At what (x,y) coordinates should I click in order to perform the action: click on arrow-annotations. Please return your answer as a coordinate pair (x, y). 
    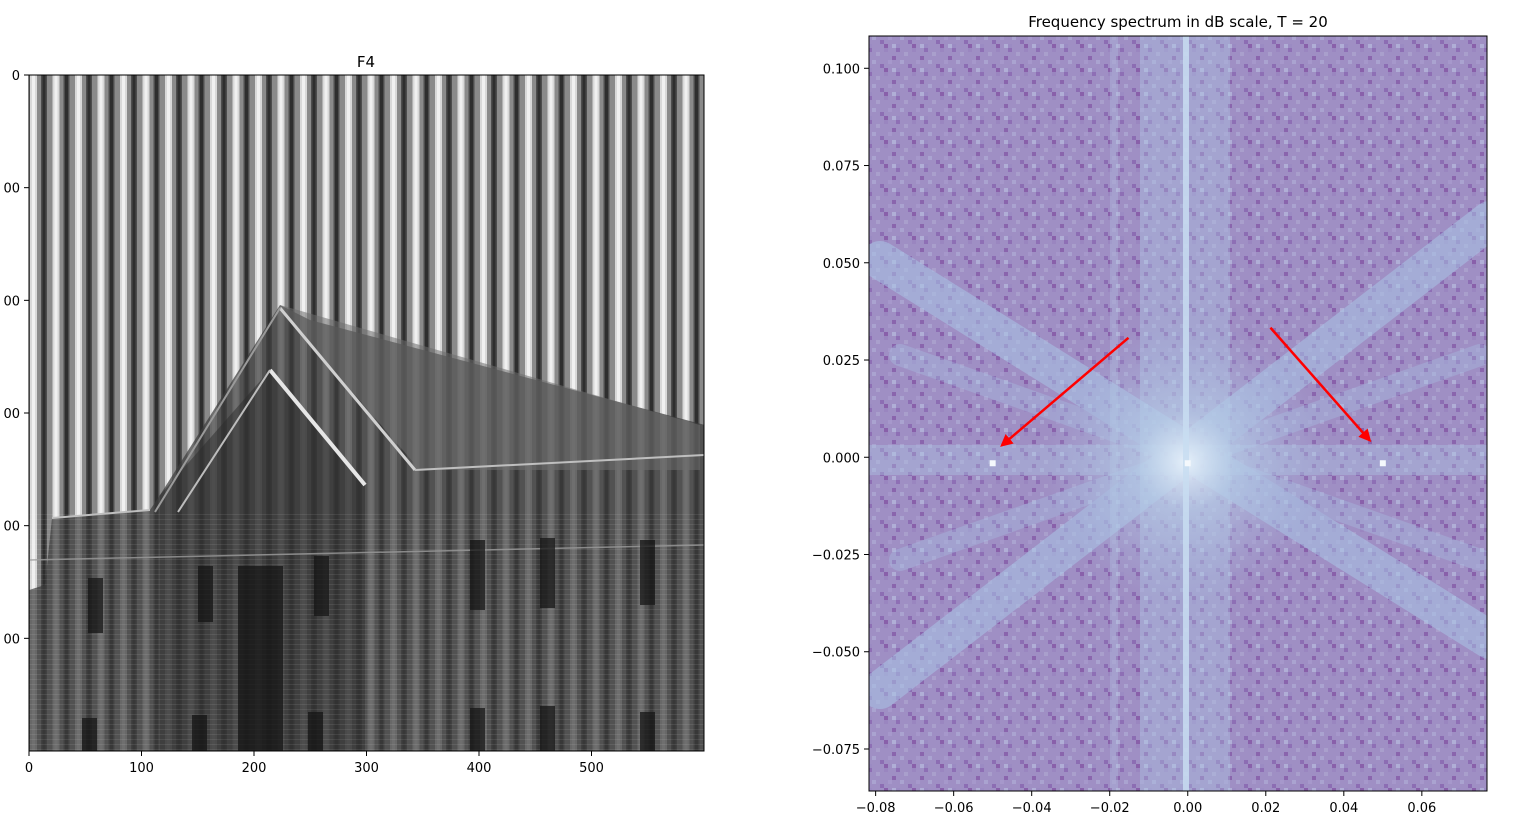
    Looking at the image, I should click on (1186, 386).